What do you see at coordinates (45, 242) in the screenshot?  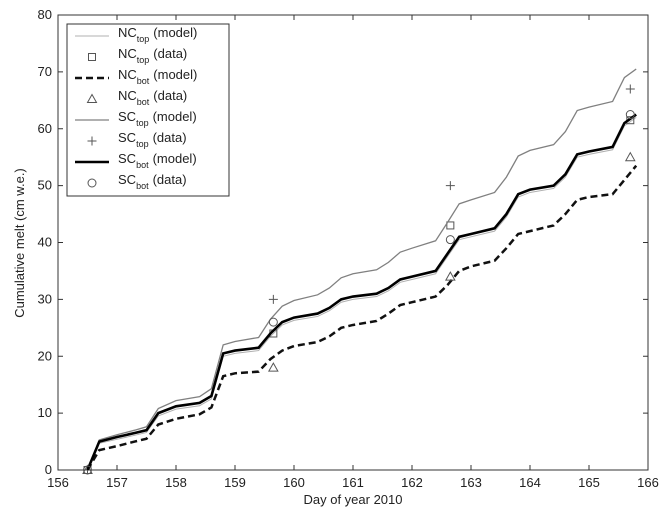 I see `y-tick-label: 40` at bounding box center [45, 242].